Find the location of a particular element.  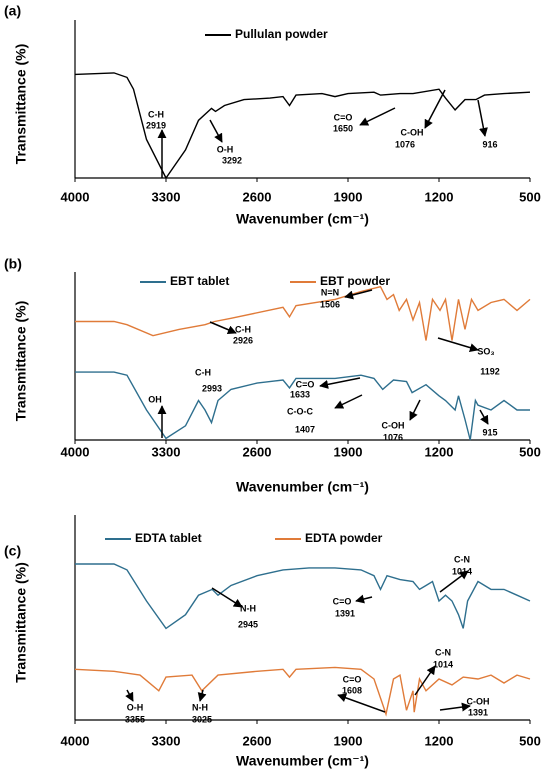

annotation-wavenumber: 1608 is located at coordinates (352, 690).